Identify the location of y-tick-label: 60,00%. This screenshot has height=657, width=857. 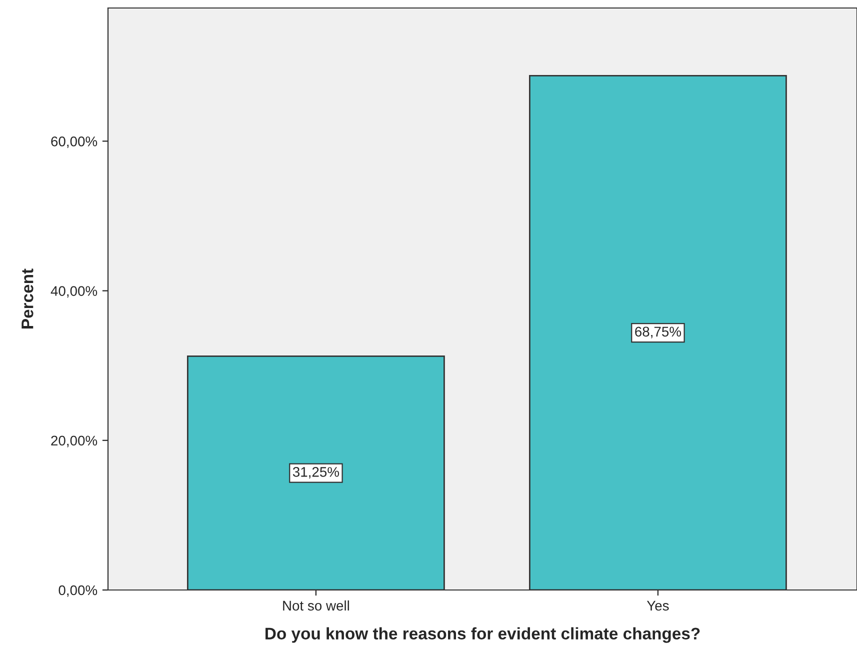
(74, 142).